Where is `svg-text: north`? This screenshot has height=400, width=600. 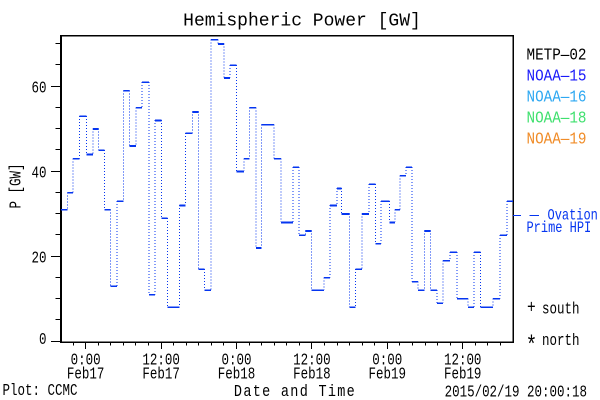 svg-text: north is located at coordinates (560, 342).